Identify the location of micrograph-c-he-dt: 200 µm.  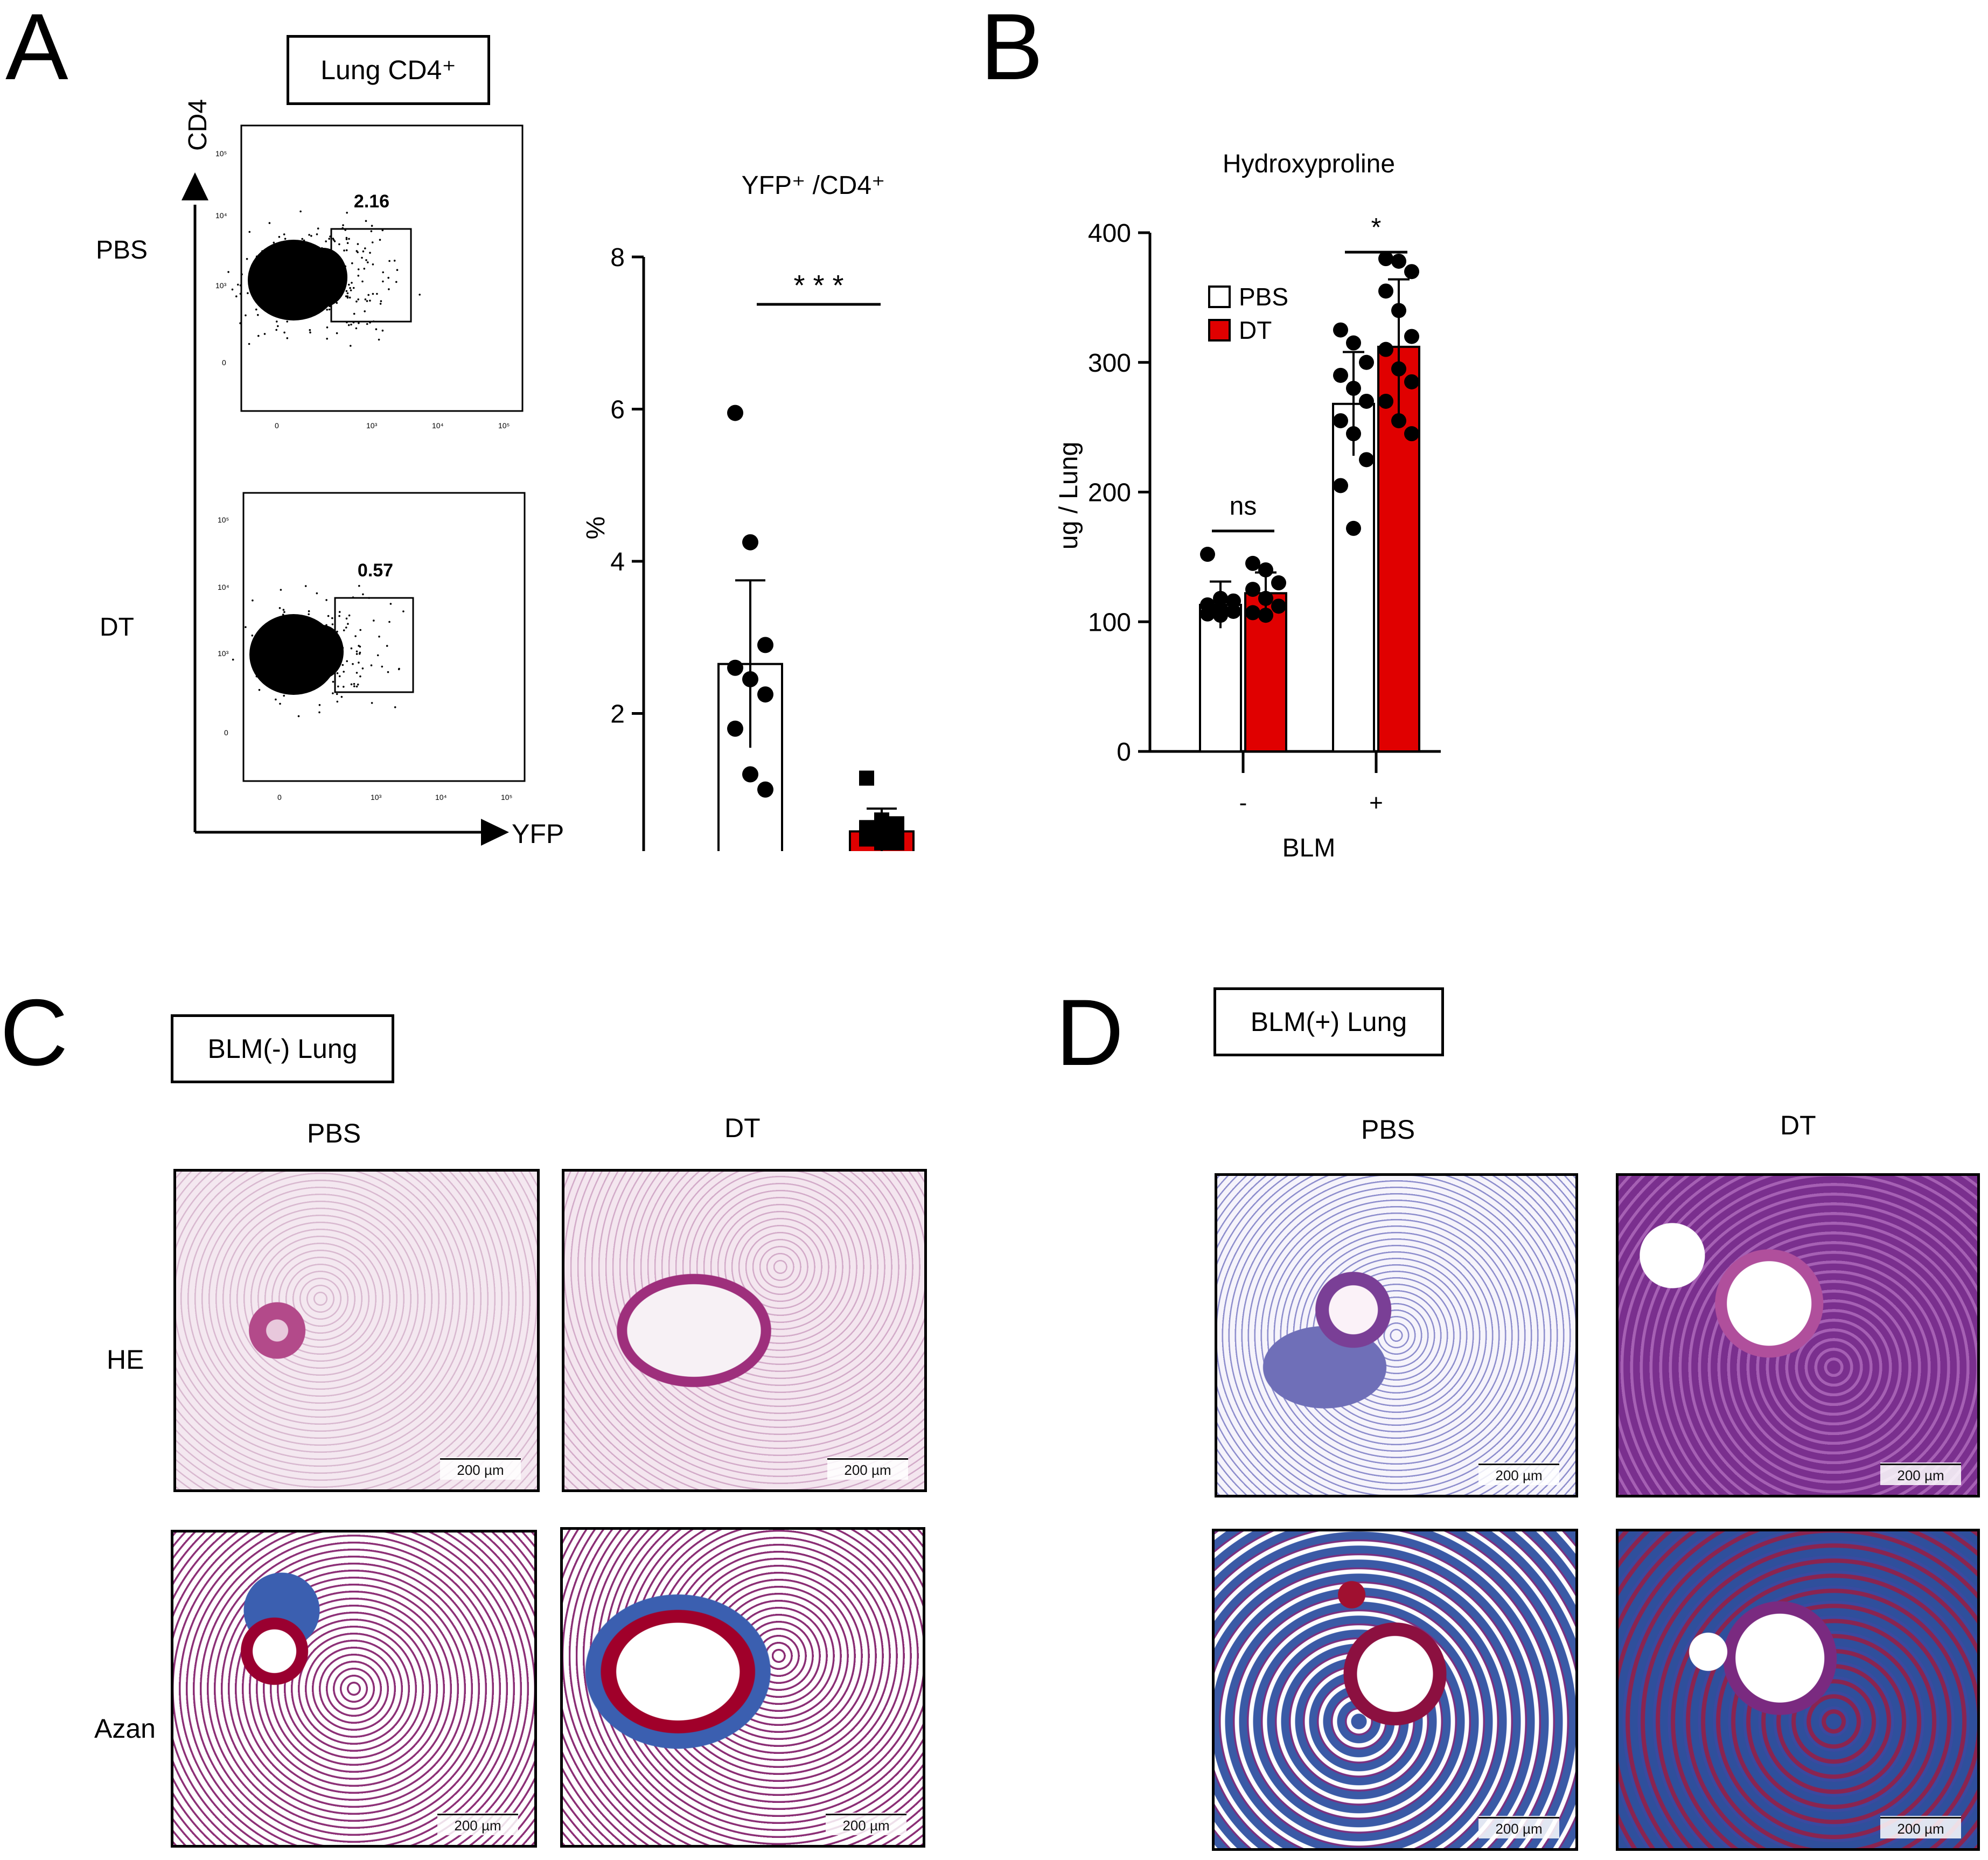
(744, 1330).